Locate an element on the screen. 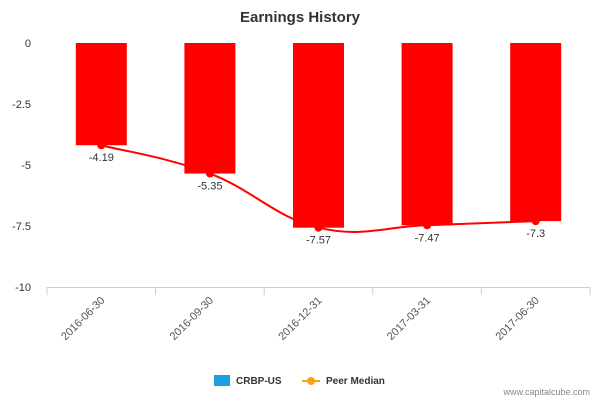 Image resolution: width=600 pixels, height=400 pixels. y-tick-label: -7.5 is located at coordinates (21, 227).